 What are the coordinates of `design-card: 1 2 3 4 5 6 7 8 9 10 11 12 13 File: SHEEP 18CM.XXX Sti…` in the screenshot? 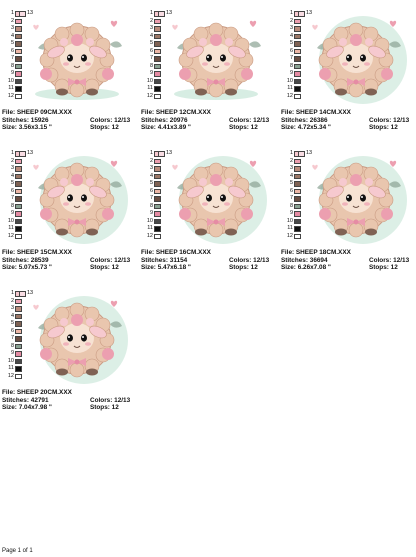 It's located at (348, 213).